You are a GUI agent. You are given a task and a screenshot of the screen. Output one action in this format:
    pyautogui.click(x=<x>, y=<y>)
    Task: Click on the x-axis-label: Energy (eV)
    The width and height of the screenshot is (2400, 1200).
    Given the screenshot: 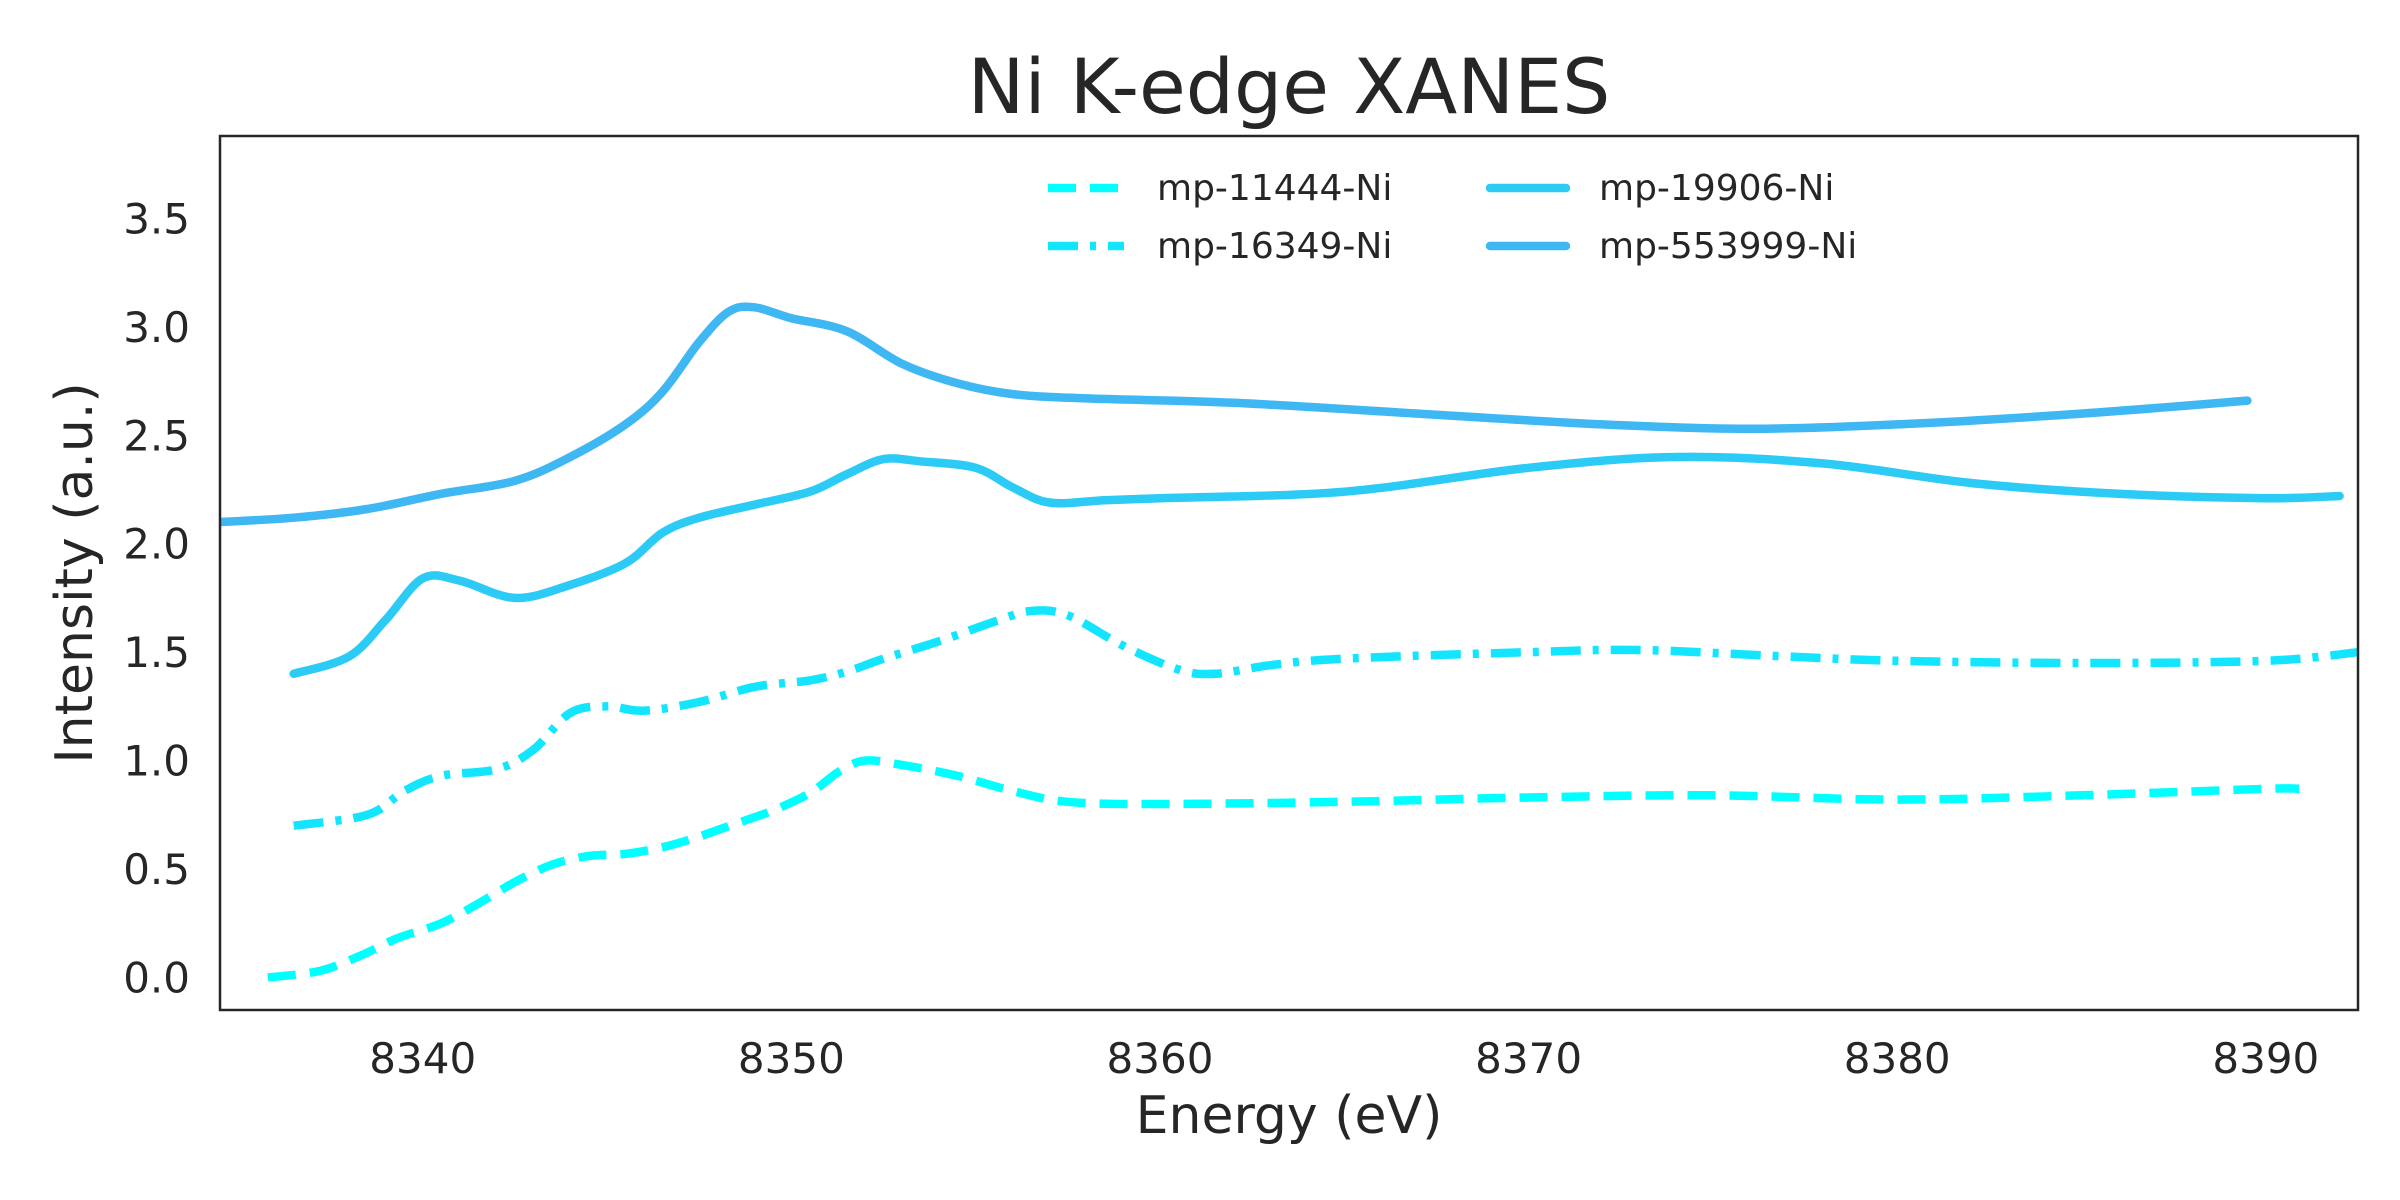 What is the action you would take?
    pyautogui.click(x=1289, y=1116)
    